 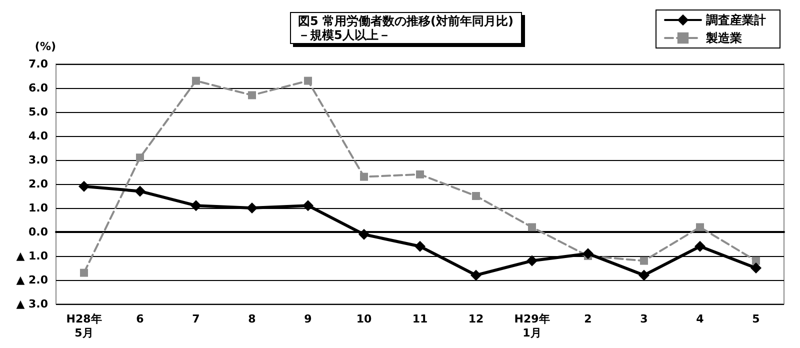 What do you see at coordinates (38, 208) in the screenshot?
I see `y-tick-label: 1.0` at bounding box center [38, 208].